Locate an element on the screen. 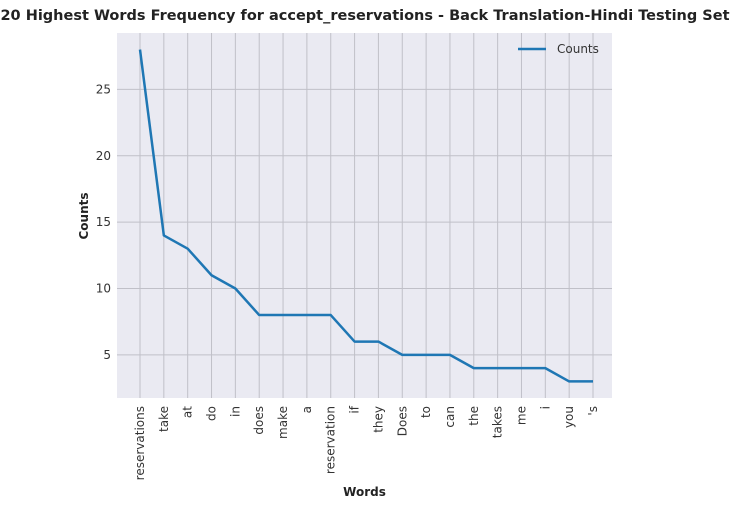 The image size is (730, 510). x-tick-label: me is located at coordinates (521, 415).